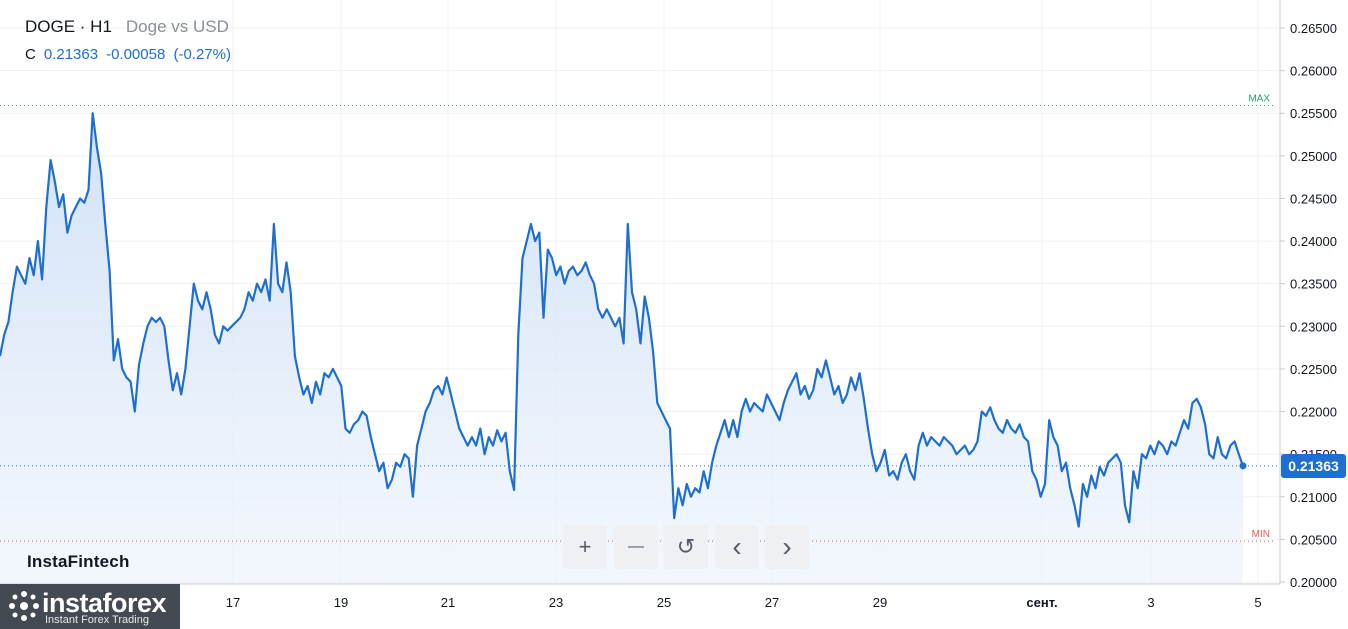 This screenshot has height=629, width=1348. Describe the element at coordinates (1313, 412) in the screenshot. I see `y-tick-label: 0.22000` at that location.